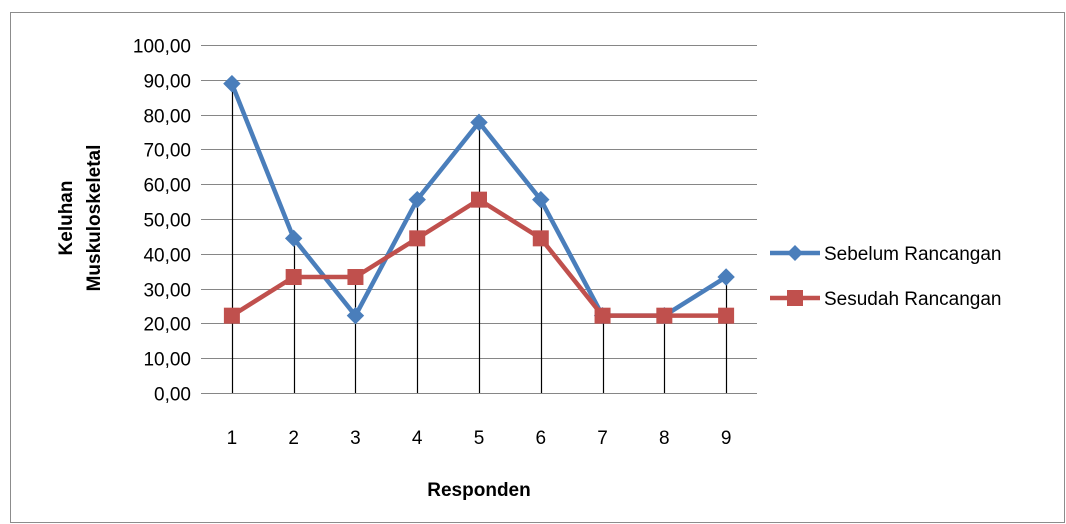 Image resolution: width=1066 pixels, height=524 pixels. I want to click on y-tick-label: 20,00, so click(167, 325).